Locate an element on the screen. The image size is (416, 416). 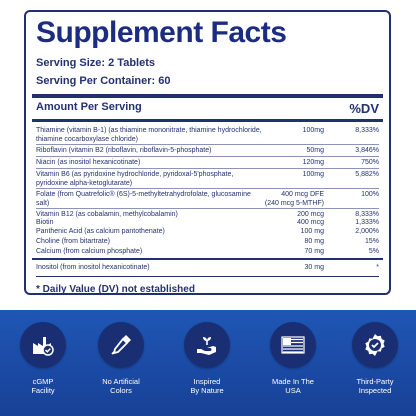
nutrient-name: Panthenic Acid (as calcium pantothenate) is located at coordinates (100, 231).